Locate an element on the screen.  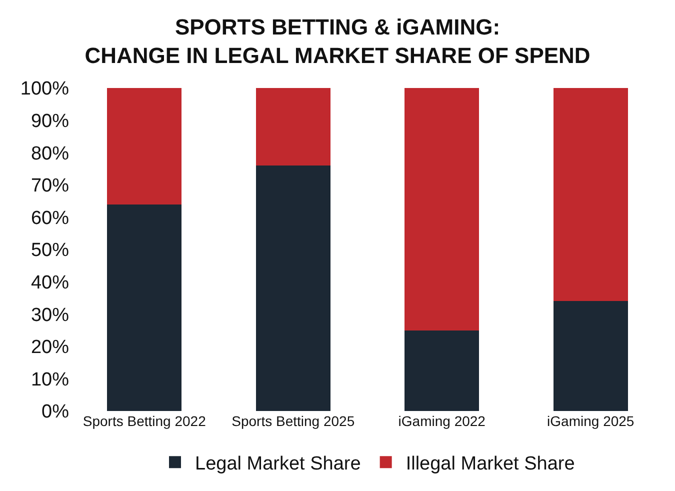
y-tick-label: 80% is located at coordinates (50, 153).